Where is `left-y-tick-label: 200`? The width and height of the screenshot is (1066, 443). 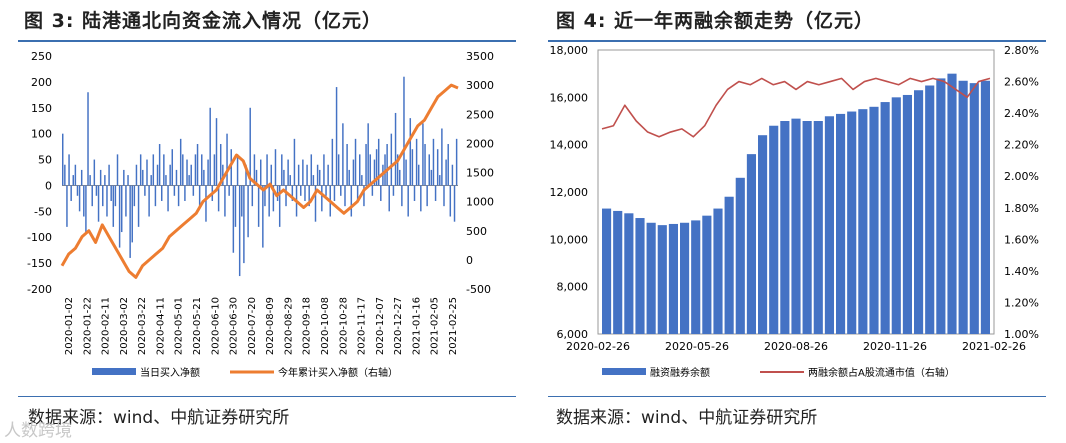 left-y-tick-label: 200 is located at coordinates (41, 82).